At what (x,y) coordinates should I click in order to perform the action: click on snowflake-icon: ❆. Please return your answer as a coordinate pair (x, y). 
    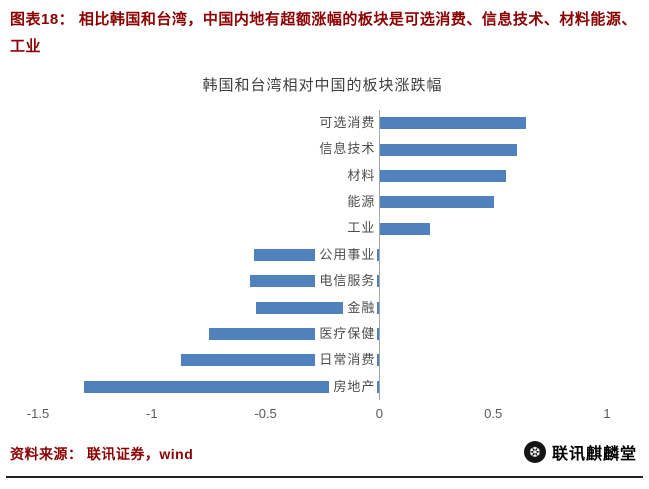
    Looking at the image, I should click on (534, 452).